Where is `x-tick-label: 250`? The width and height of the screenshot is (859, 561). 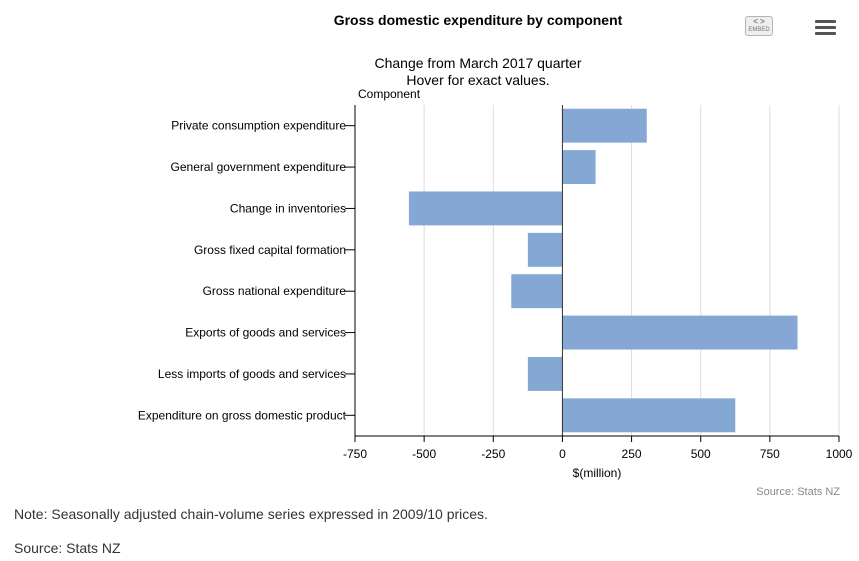
x-tick-label: 250 is located at coordinates (632, 454).